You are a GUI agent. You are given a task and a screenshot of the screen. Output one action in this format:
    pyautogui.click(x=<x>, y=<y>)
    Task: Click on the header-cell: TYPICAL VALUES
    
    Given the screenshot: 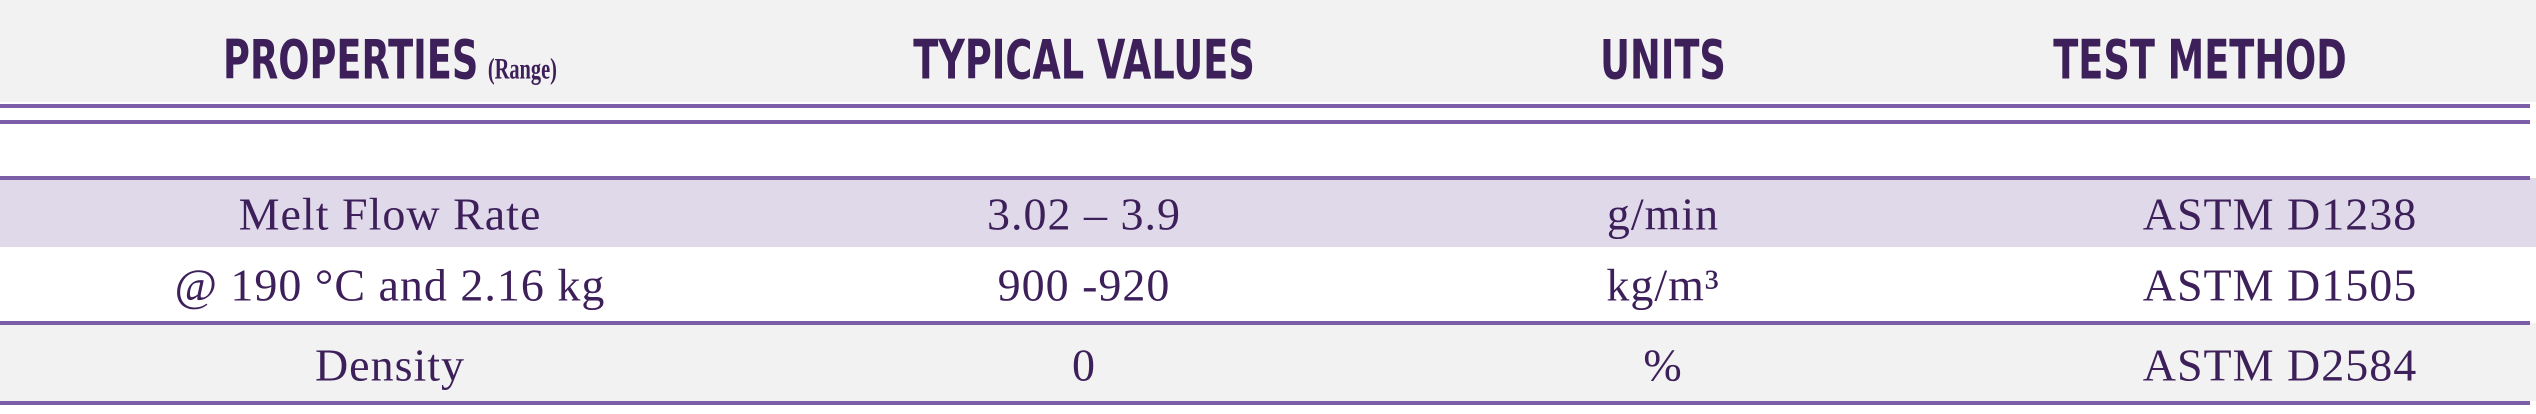 What is the action you would take?
    pyautogui.click(x=1084, y=60)
    